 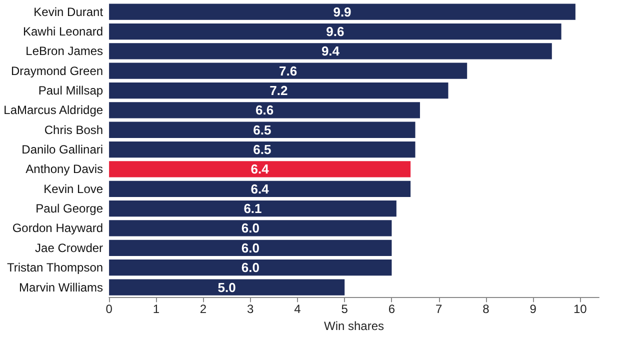 What do you see at coordinates (392, 309) in the screenshot?
I see `x-tick-label: 6` at bounding box center [392, 309].